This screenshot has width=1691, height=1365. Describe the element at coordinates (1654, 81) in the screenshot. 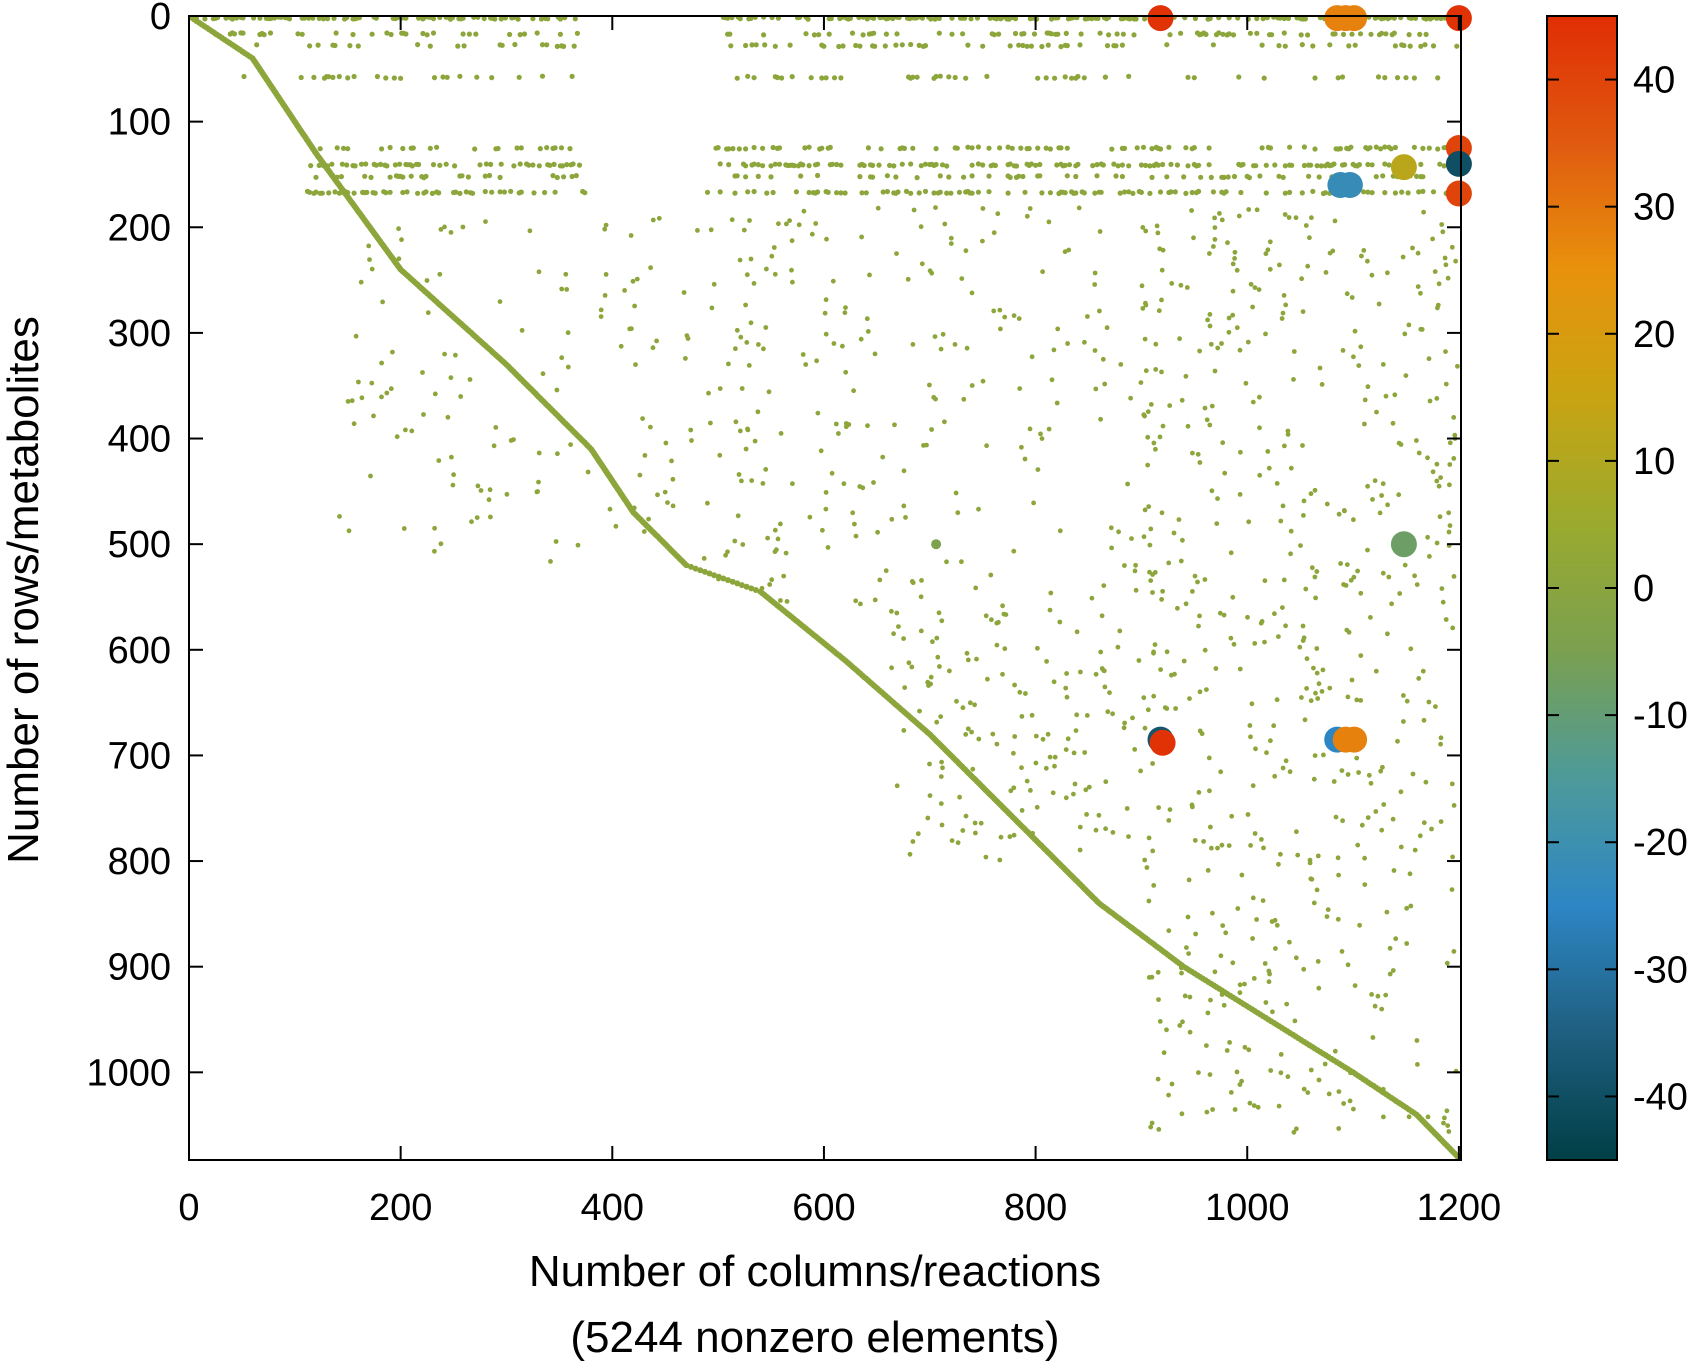

I see `colorbar-tick-label: 40` at that location.